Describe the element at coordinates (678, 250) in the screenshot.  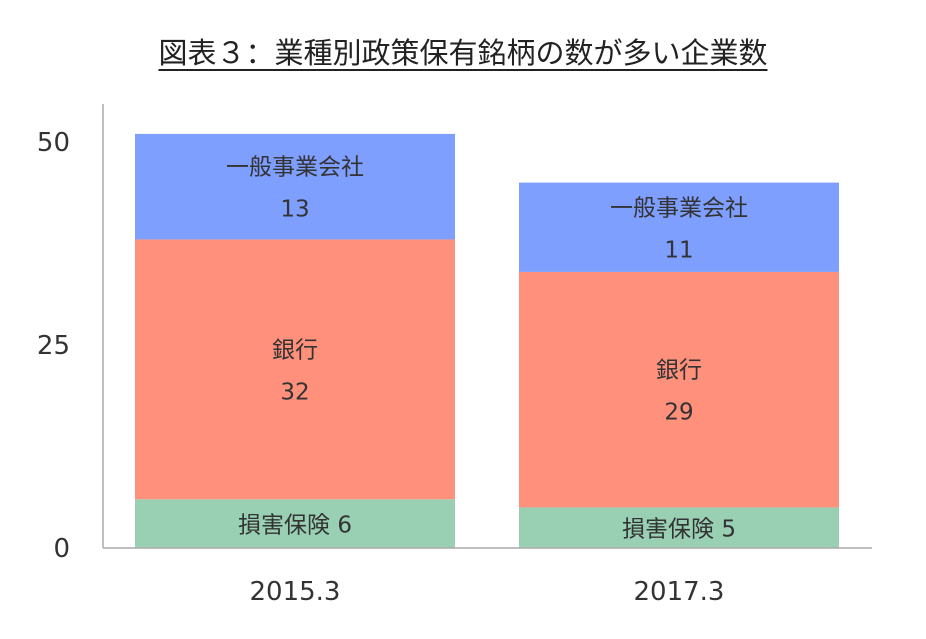
I see `data-label-1-2: 11` at that location.